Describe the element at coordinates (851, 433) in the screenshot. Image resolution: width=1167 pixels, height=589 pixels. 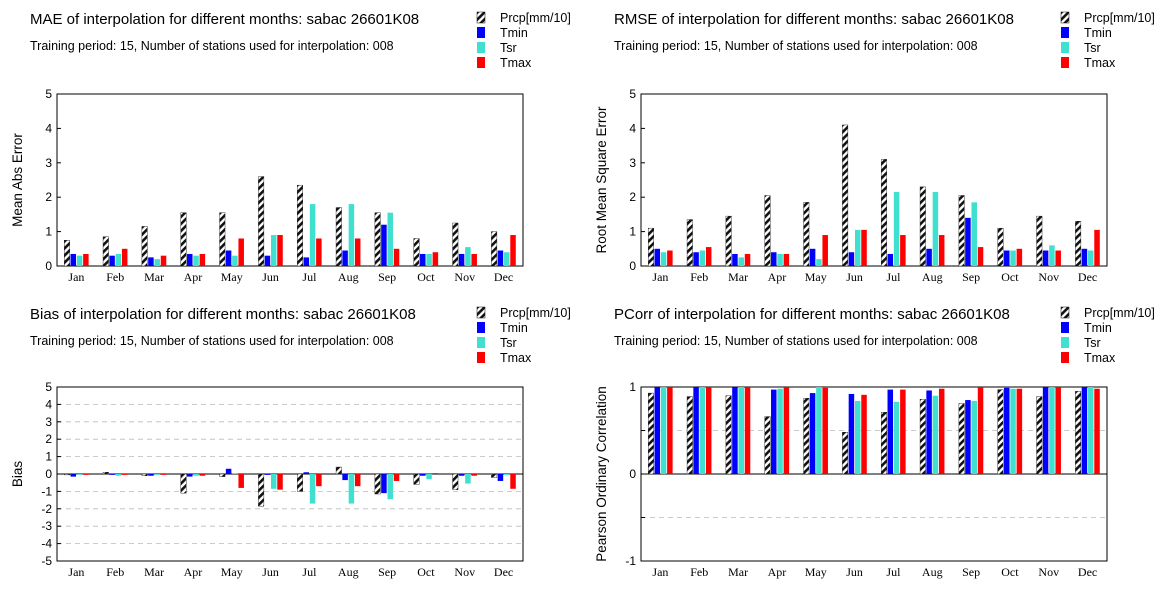
I see `bar-tmin-jun` at that location.